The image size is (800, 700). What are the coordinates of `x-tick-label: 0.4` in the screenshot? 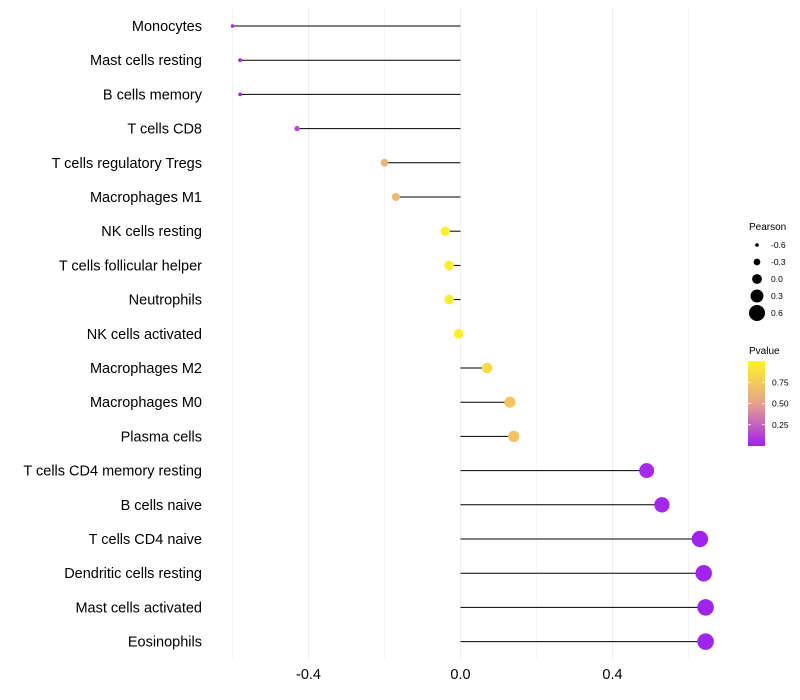 It's located at (612, 675).